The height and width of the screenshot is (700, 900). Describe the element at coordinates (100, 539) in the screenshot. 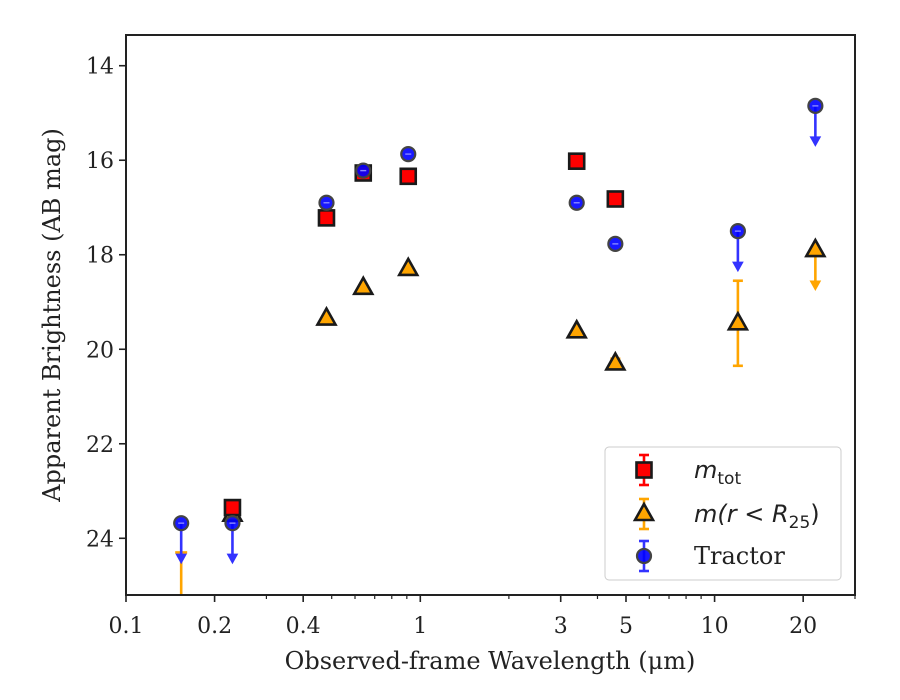

I see `y-tick-label: 24` at that location.